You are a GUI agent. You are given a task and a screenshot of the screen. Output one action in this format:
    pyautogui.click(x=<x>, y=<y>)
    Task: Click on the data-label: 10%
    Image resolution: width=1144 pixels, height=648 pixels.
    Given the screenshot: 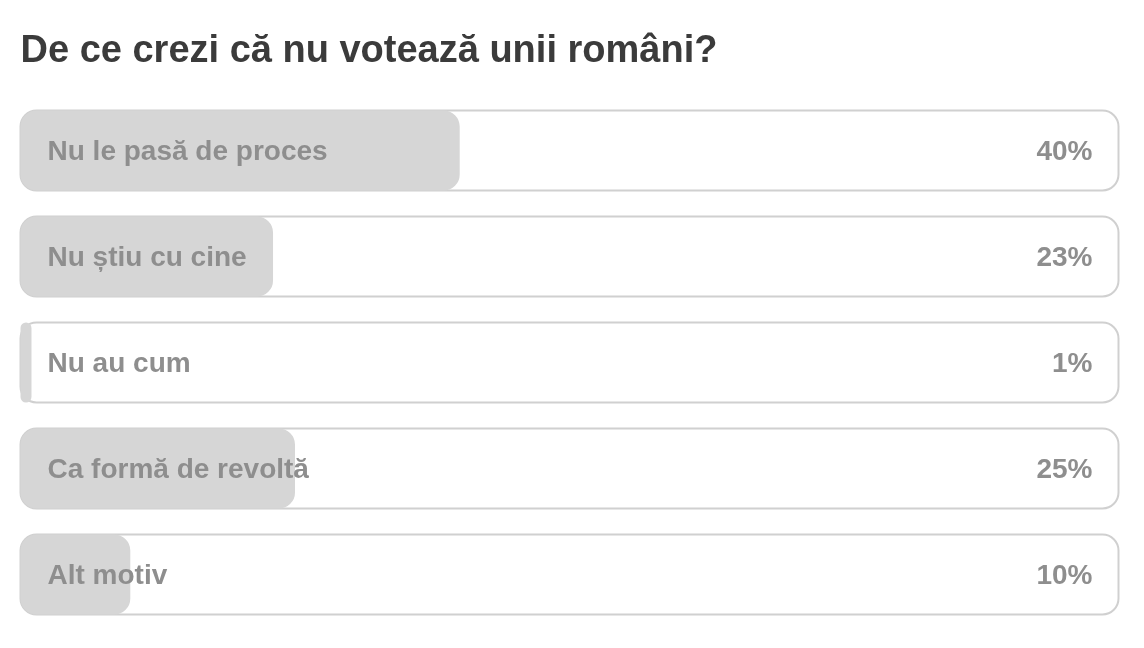 What is the action you would take?
    pyautogui.click(x=1064, y=574)
    